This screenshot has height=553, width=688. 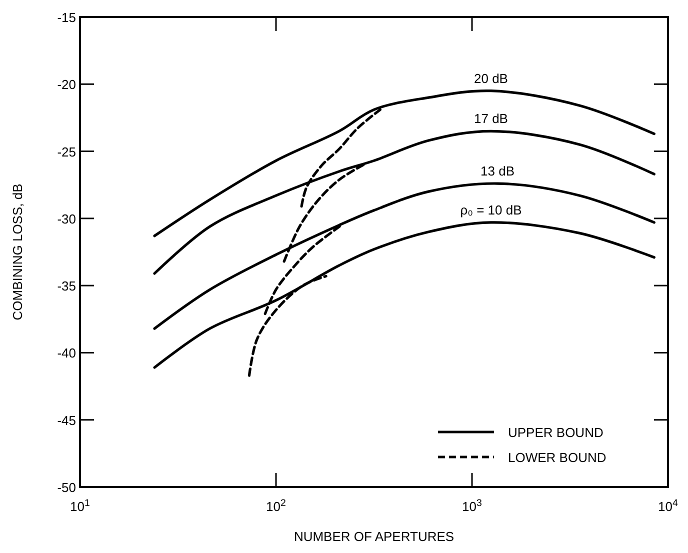 I want to click on y-tick-label: -25, so click(x=66, y=152).